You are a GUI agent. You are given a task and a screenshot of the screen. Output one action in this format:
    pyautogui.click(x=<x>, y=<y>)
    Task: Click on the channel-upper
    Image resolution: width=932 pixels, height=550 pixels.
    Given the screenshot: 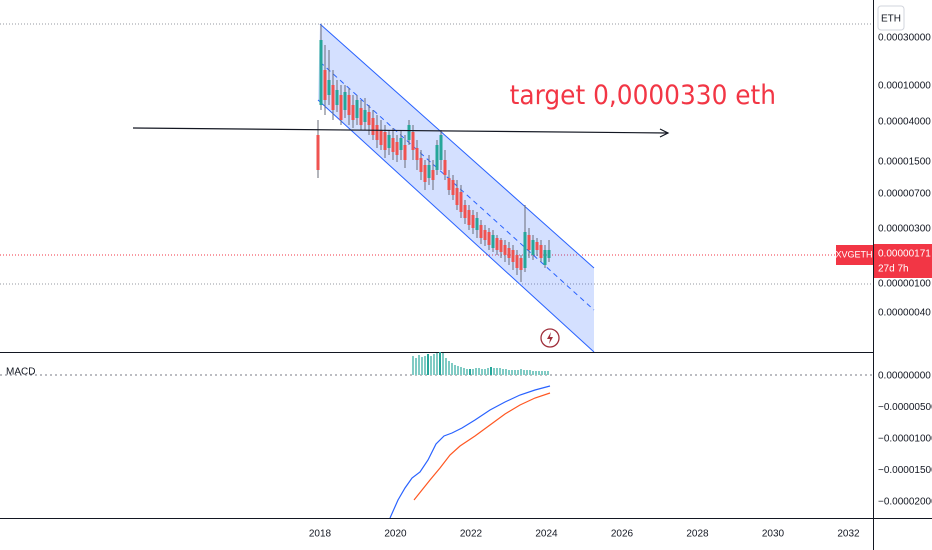 What is the action you would take?
    pyautogui.click(x=457, y=146)
    